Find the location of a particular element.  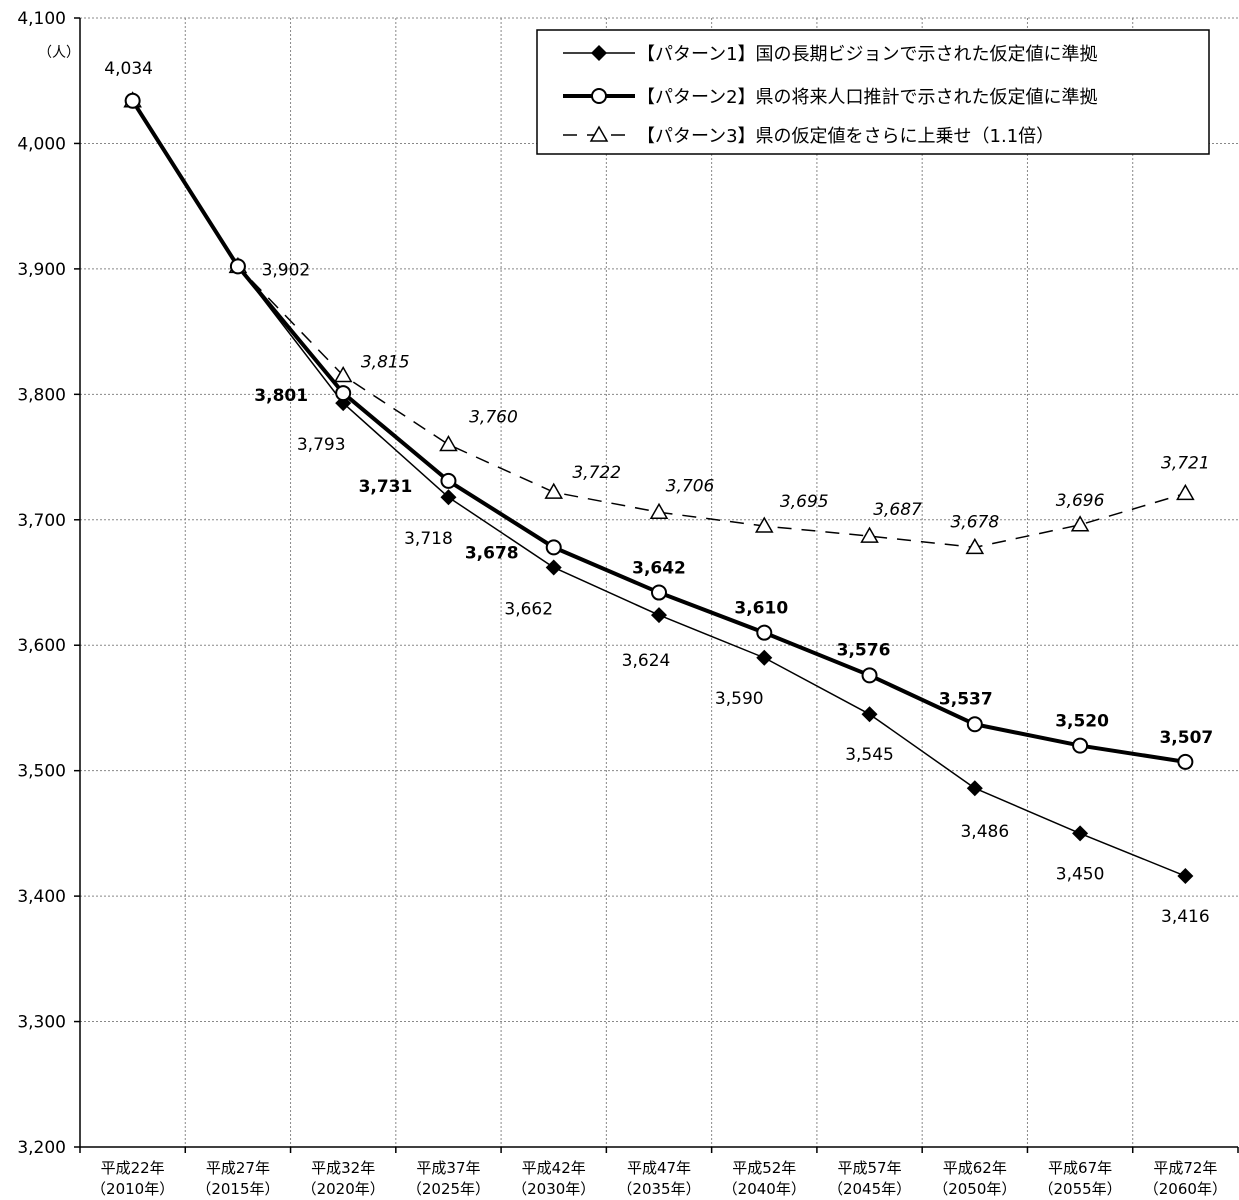

data-label-series-2: 3,610 is located at coordinates (761, 609).